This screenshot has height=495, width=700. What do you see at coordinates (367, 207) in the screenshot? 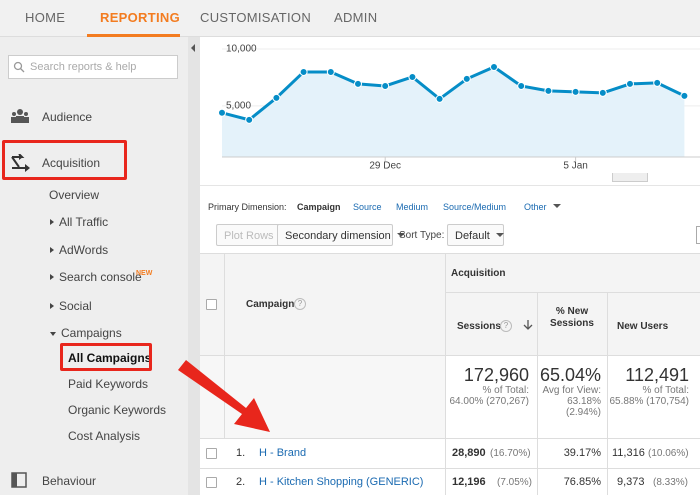
I see `dimension-option: Source` at bounding box center [367, 207].